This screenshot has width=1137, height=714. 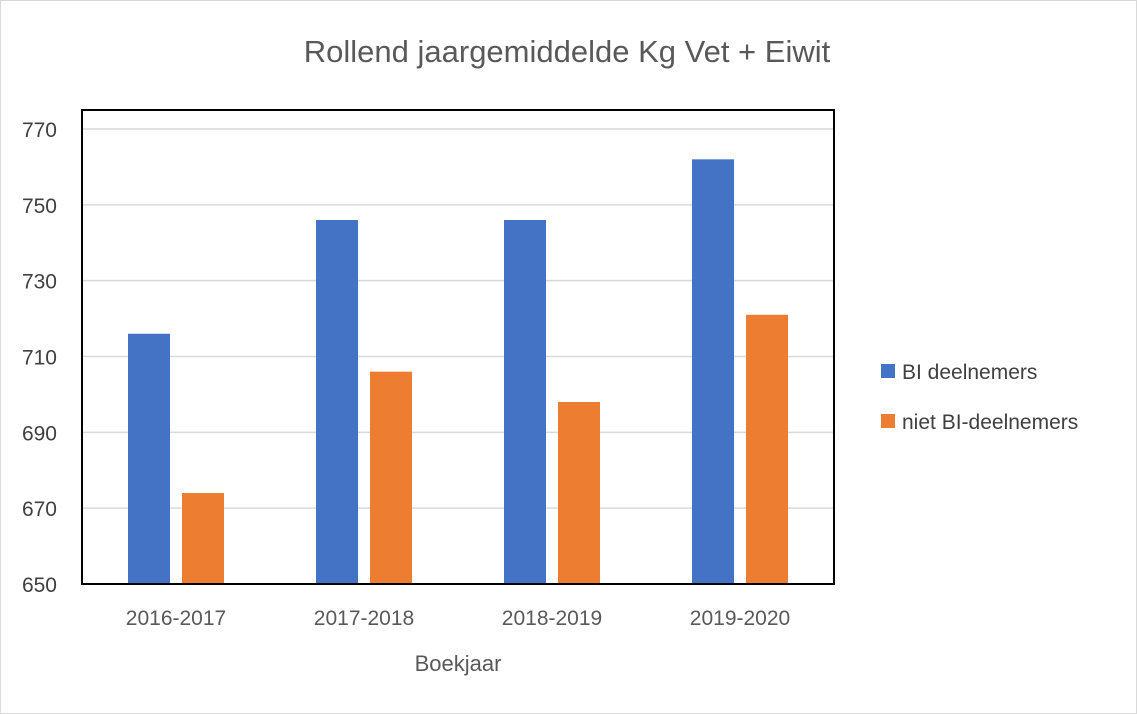 What do you see at coordinates (149, 458) in the screenshot?
I see `bar-bi-2016-2017` at bounding box center [149, 458].